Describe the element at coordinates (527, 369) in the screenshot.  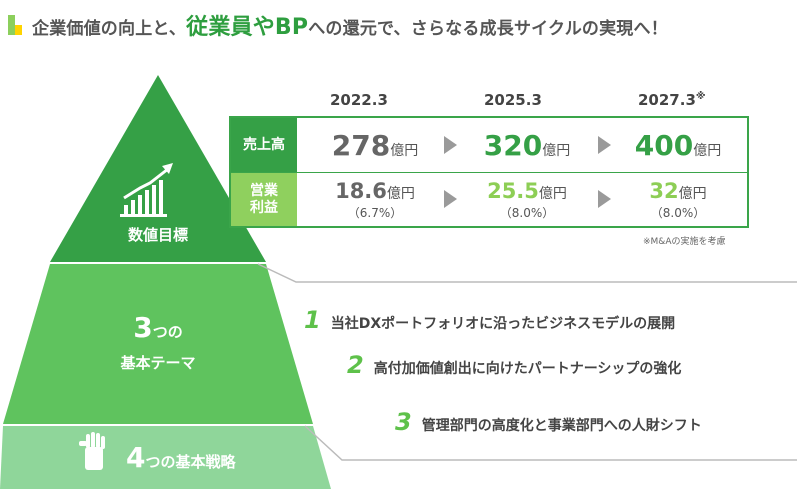
I see `theme-text-2: 高付加価値創出に向けたパートナーシップの強化` at that location.